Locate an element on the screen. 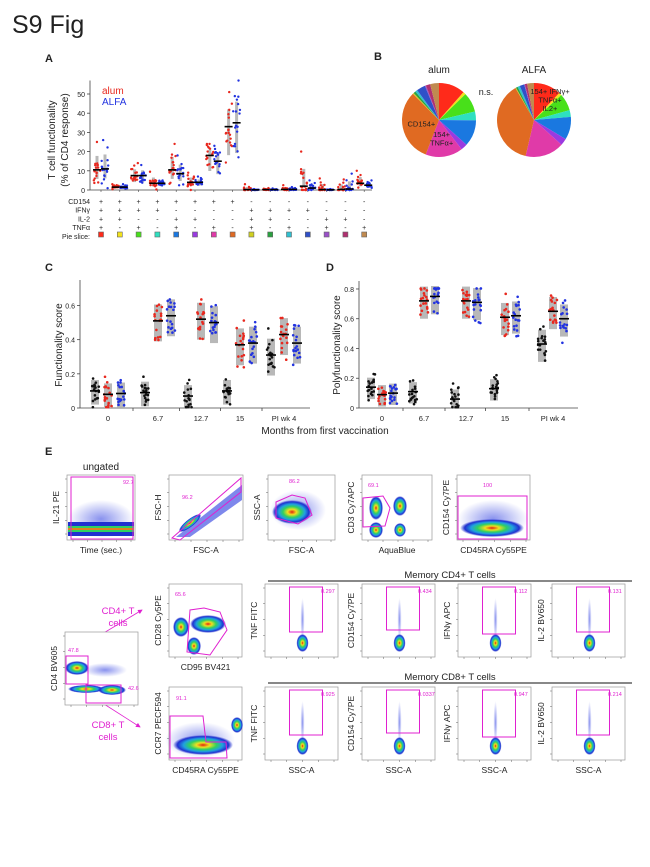  pie-slice-swatch is located at coordinates (176, 234).